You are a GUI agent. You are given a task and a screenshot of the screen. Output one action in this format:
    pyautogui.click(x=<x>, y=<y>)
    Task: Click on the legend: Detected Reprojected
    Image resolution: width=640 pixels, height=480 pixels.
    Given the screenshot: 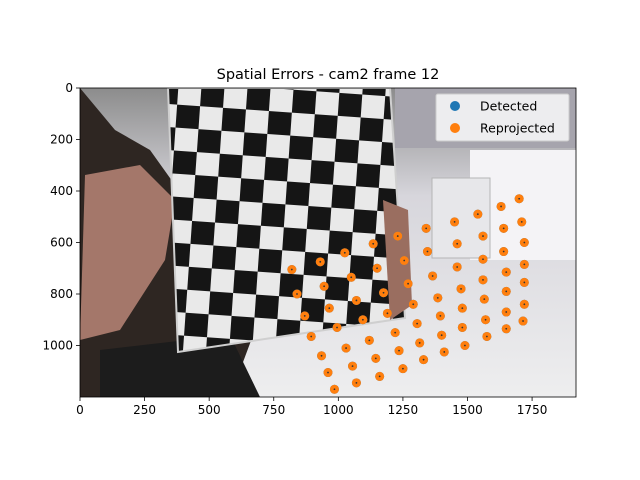 What is the action you would take?
    pyautogui.click(x=502, y=117)
    